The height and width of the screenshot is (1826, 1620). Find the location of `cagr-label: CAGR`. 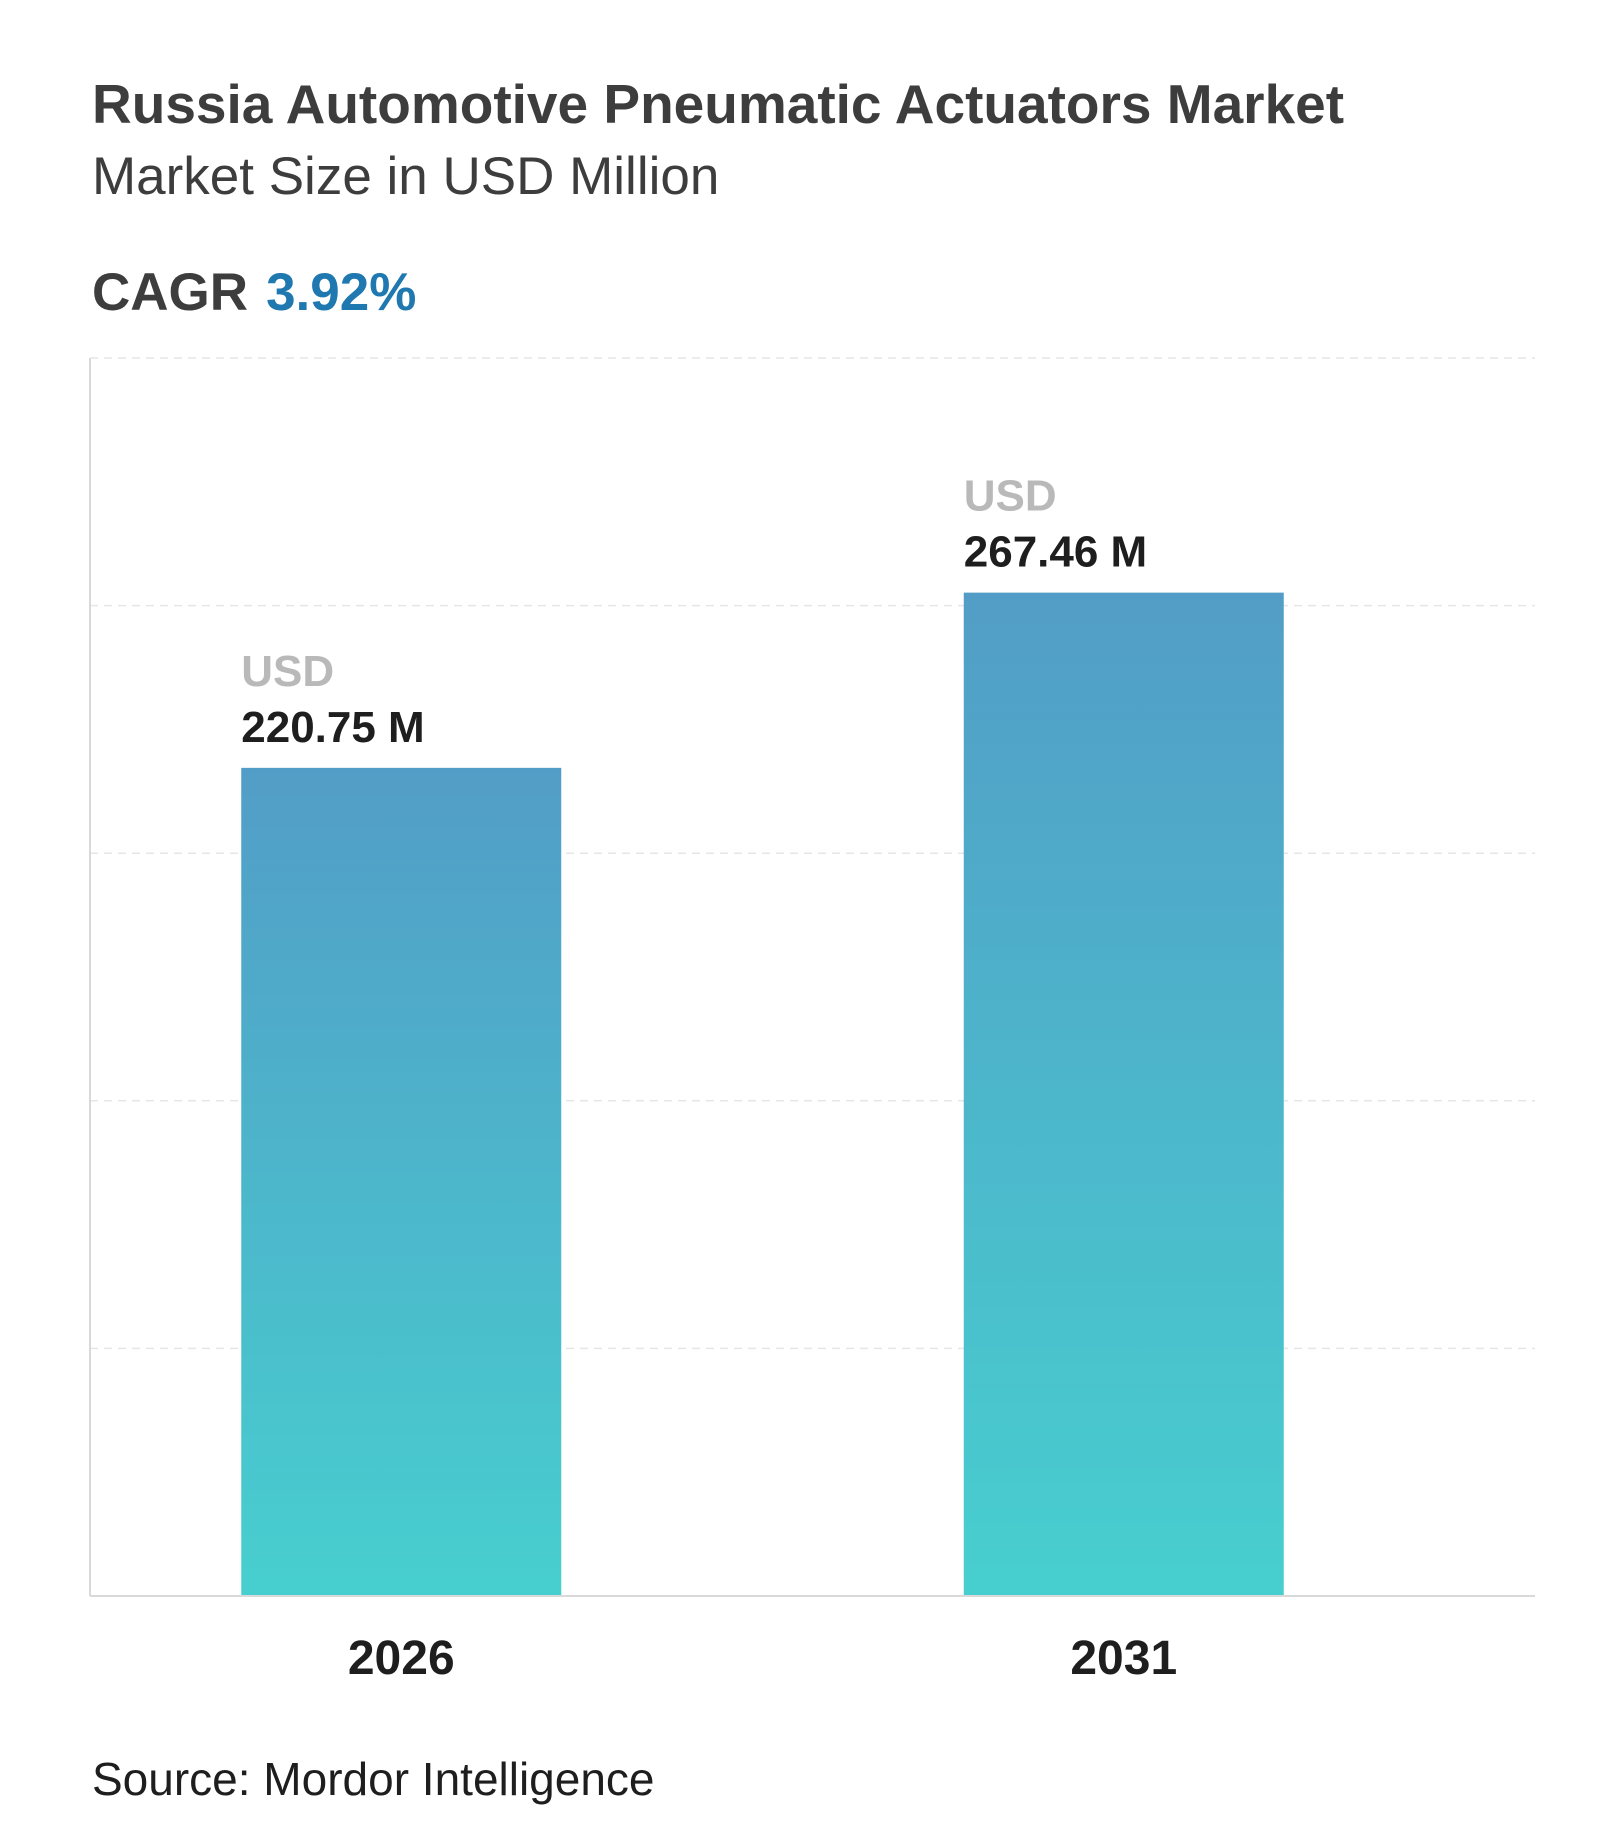

cagr-label: CAGR is located at coordinates (170, 292).